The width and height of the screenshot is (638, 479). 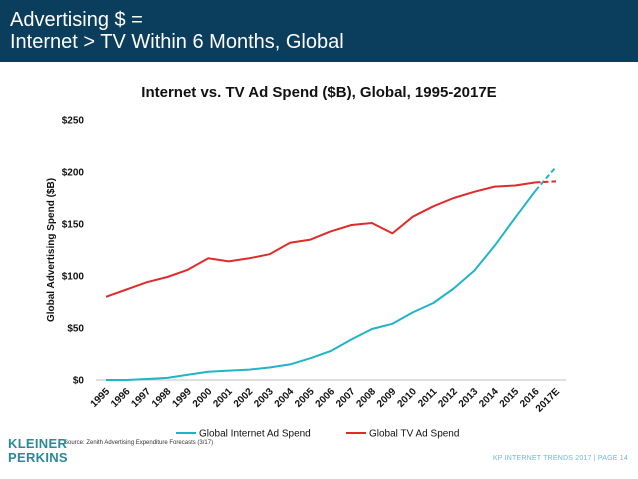 What do you see at coordinates (244, 398) in the screenshot?
I see `x-tick-label: 2002` at bounding box center [244, 398].